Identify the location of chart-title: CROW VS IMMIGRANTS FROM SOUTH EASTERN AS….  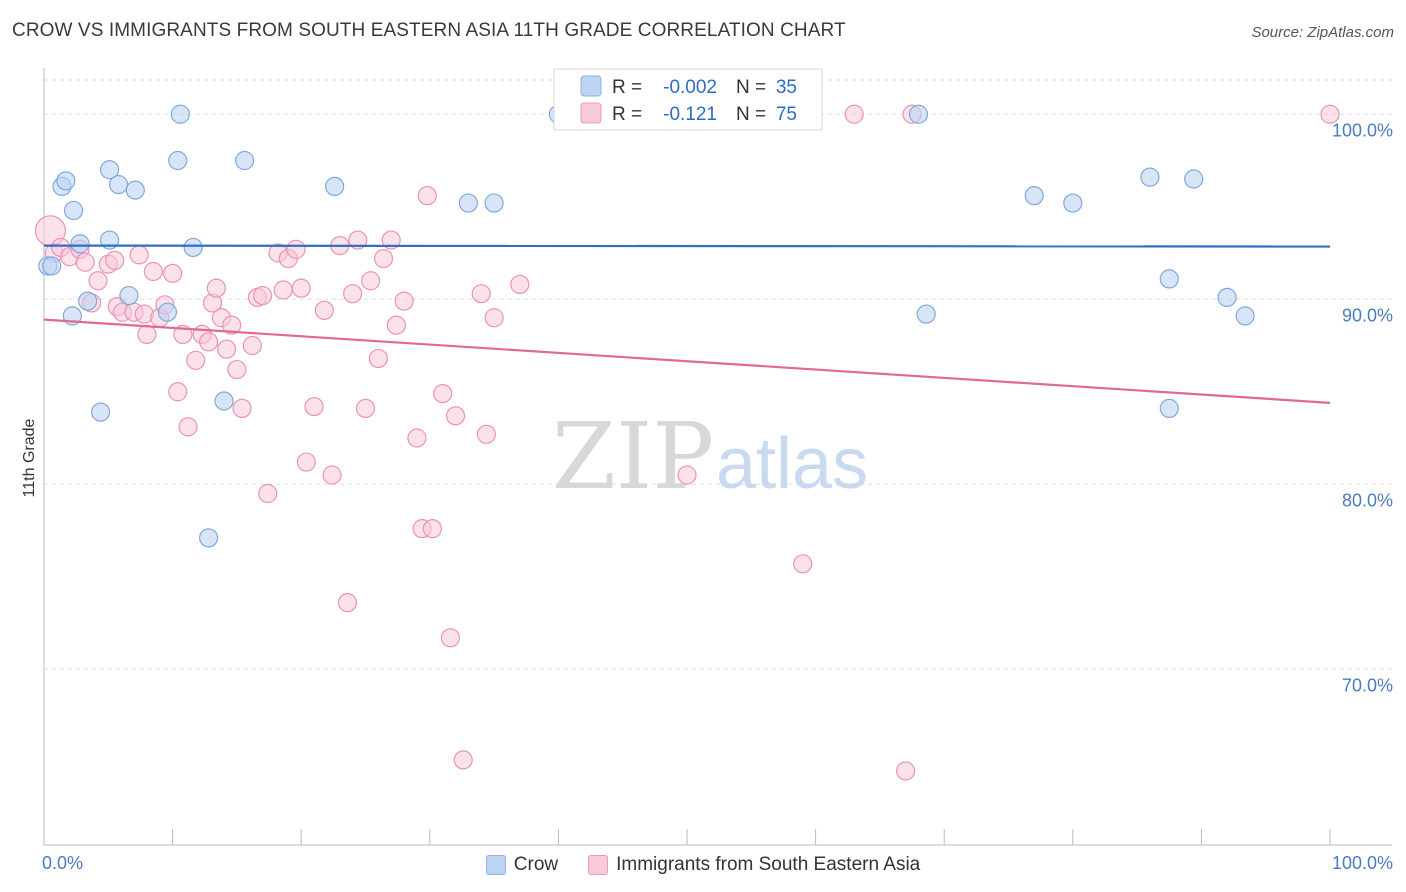
(429, 30).